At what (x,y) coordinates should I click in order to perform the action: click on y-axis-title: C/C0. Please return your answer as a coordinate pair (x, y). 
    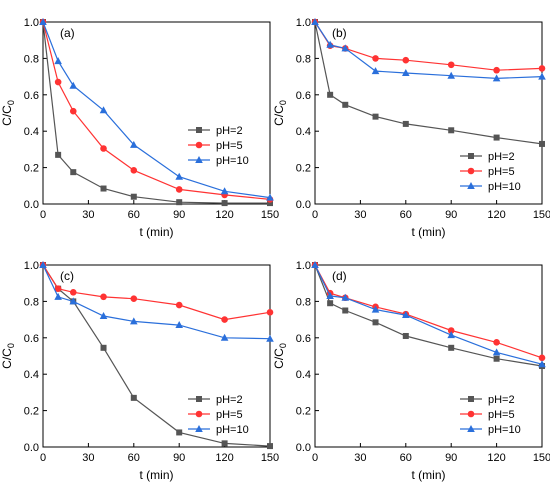
    Looking at the image, I should click on (280, 113).